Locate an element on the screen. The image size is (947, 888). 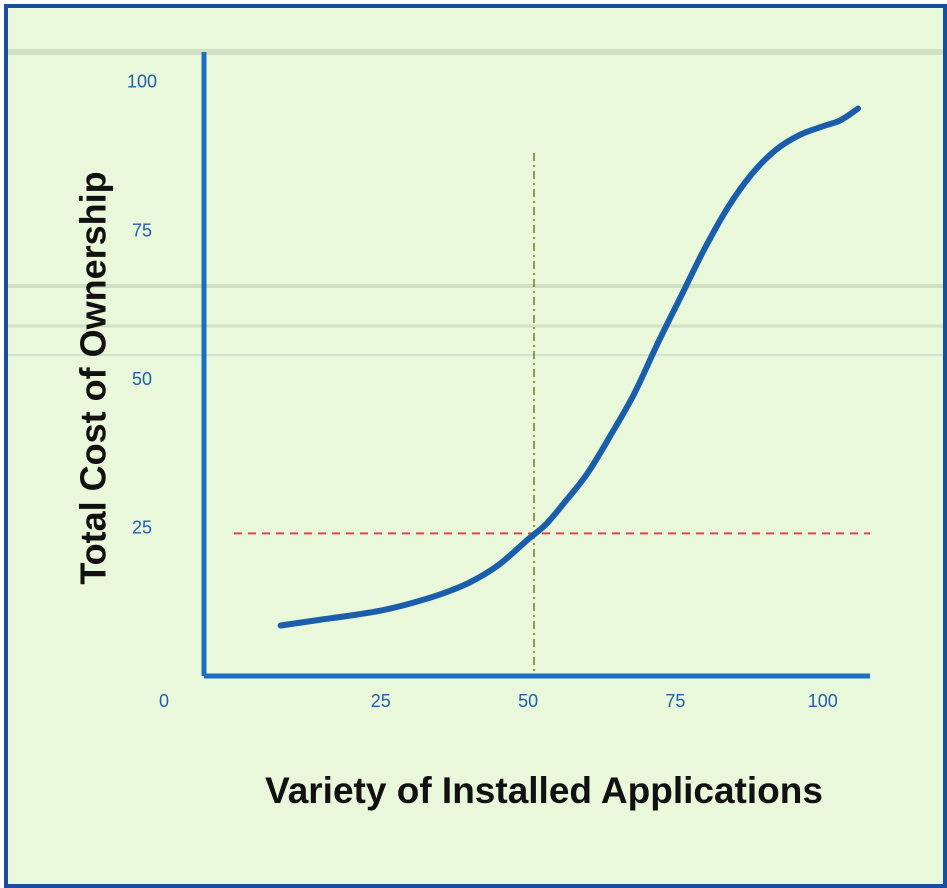
x-tick-label: 100 is located at coordinates (823, 701).